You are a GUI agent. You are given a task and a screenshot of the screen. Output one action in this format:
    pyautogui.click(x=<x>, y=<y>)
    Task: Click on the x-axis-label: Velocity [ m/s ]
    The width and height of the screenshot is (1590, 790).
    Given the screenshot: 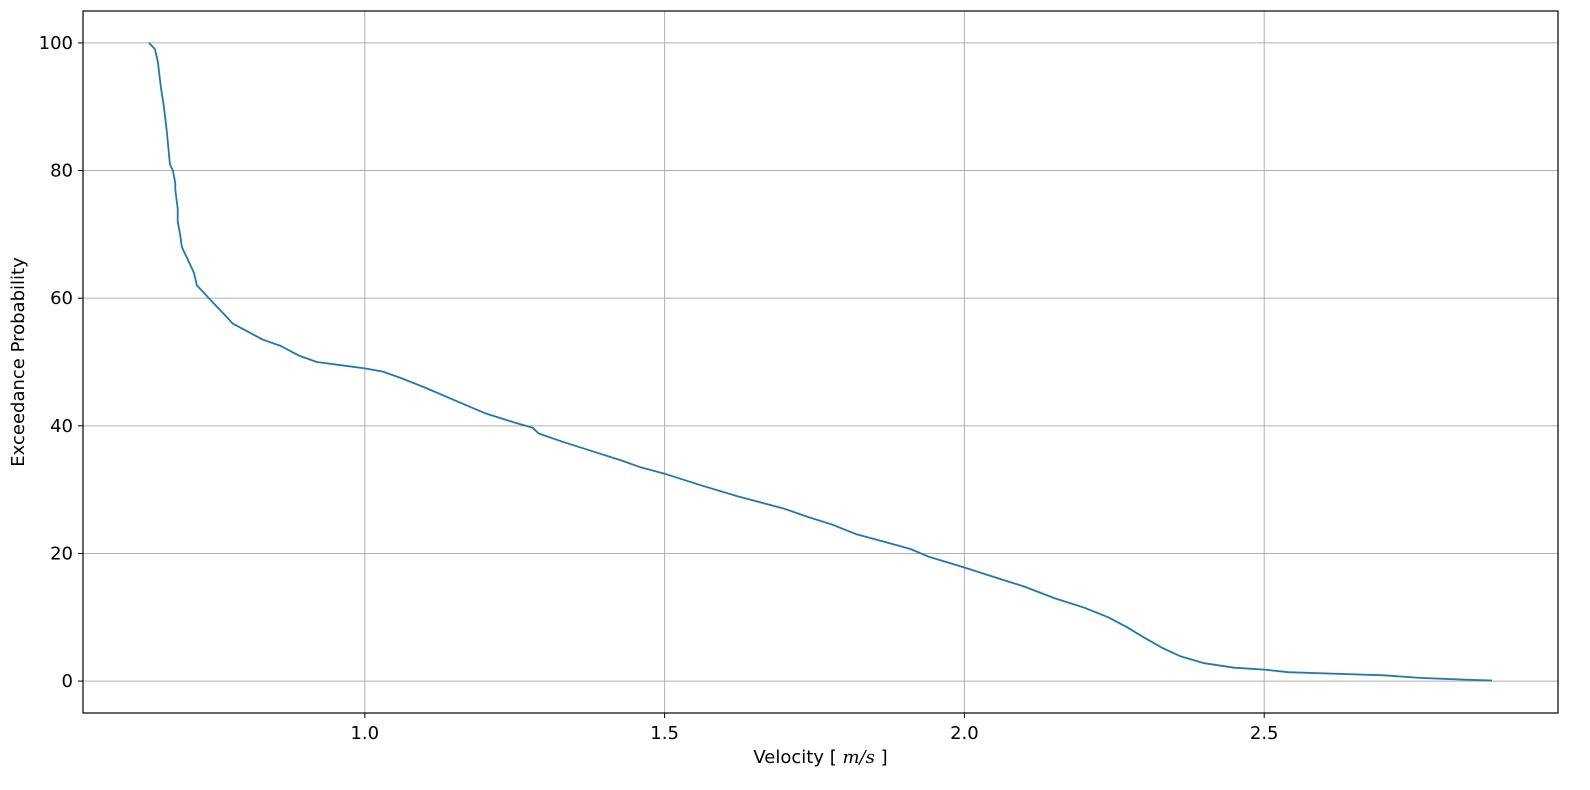 What is the action you would take?
    pyautogui.click(x=820, y=757)
    